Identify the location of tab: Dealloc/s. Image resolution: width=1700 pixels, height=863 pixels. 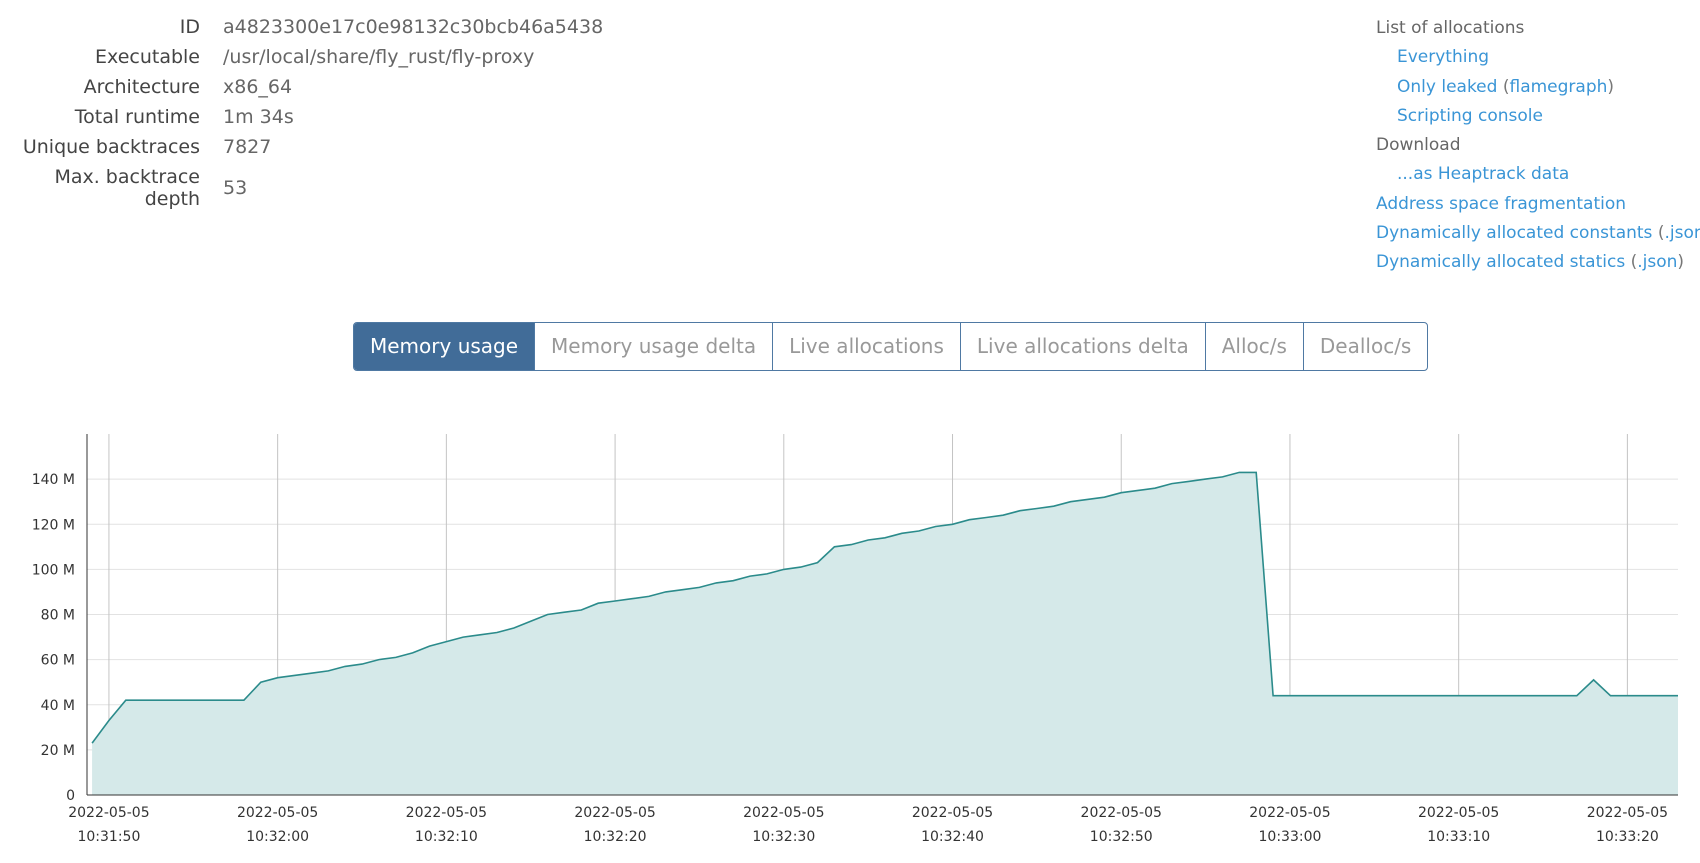
(1364, 346).